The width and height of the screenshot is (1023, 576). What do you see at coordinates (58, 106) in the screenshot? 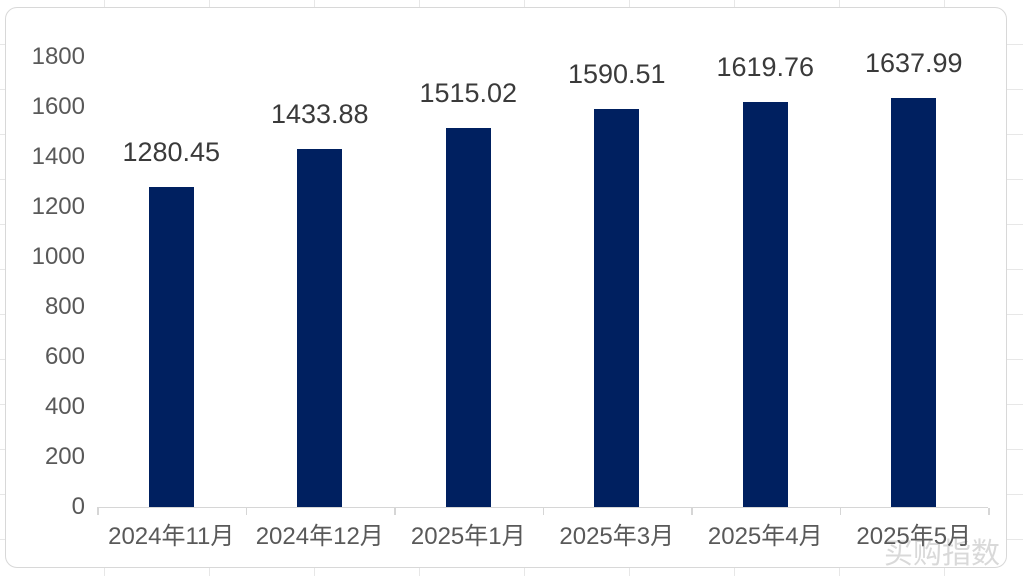
I see `y-axis-tick-label: 1600` at bounding box center [58, 106].